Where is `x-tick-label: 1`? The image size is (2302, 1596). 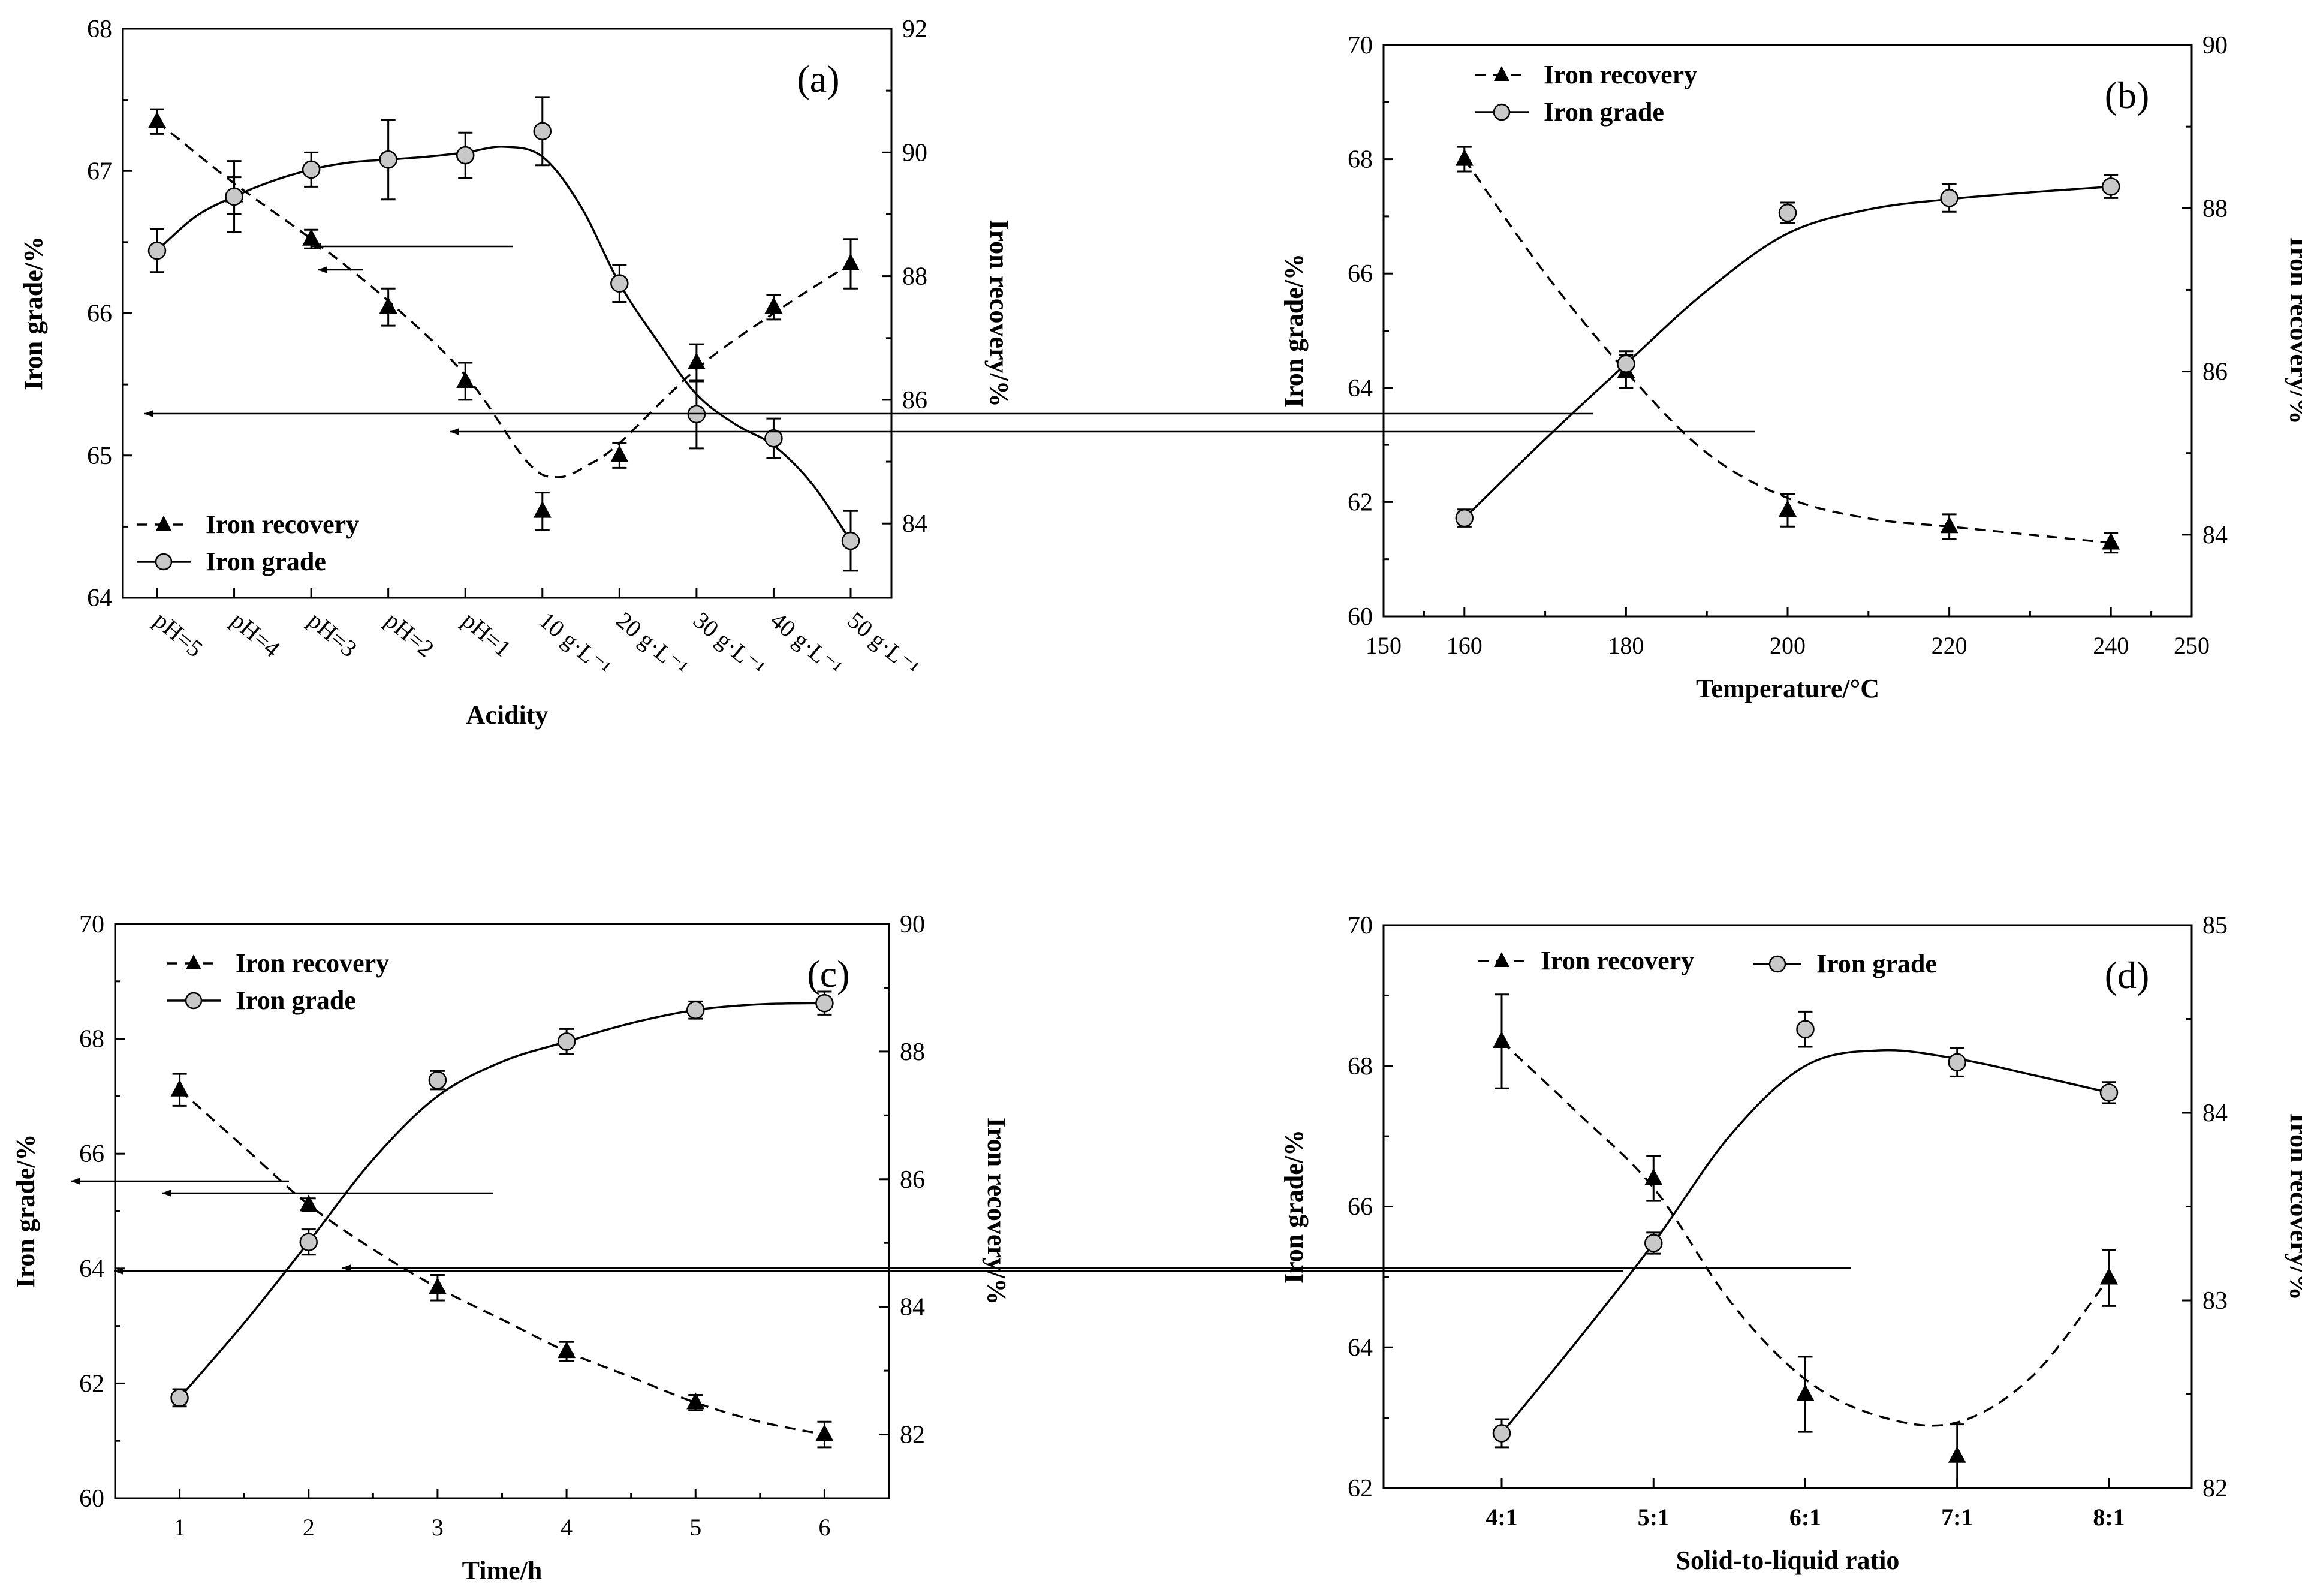 x-tick-label: 1 is located at coordinates (180, 1527).